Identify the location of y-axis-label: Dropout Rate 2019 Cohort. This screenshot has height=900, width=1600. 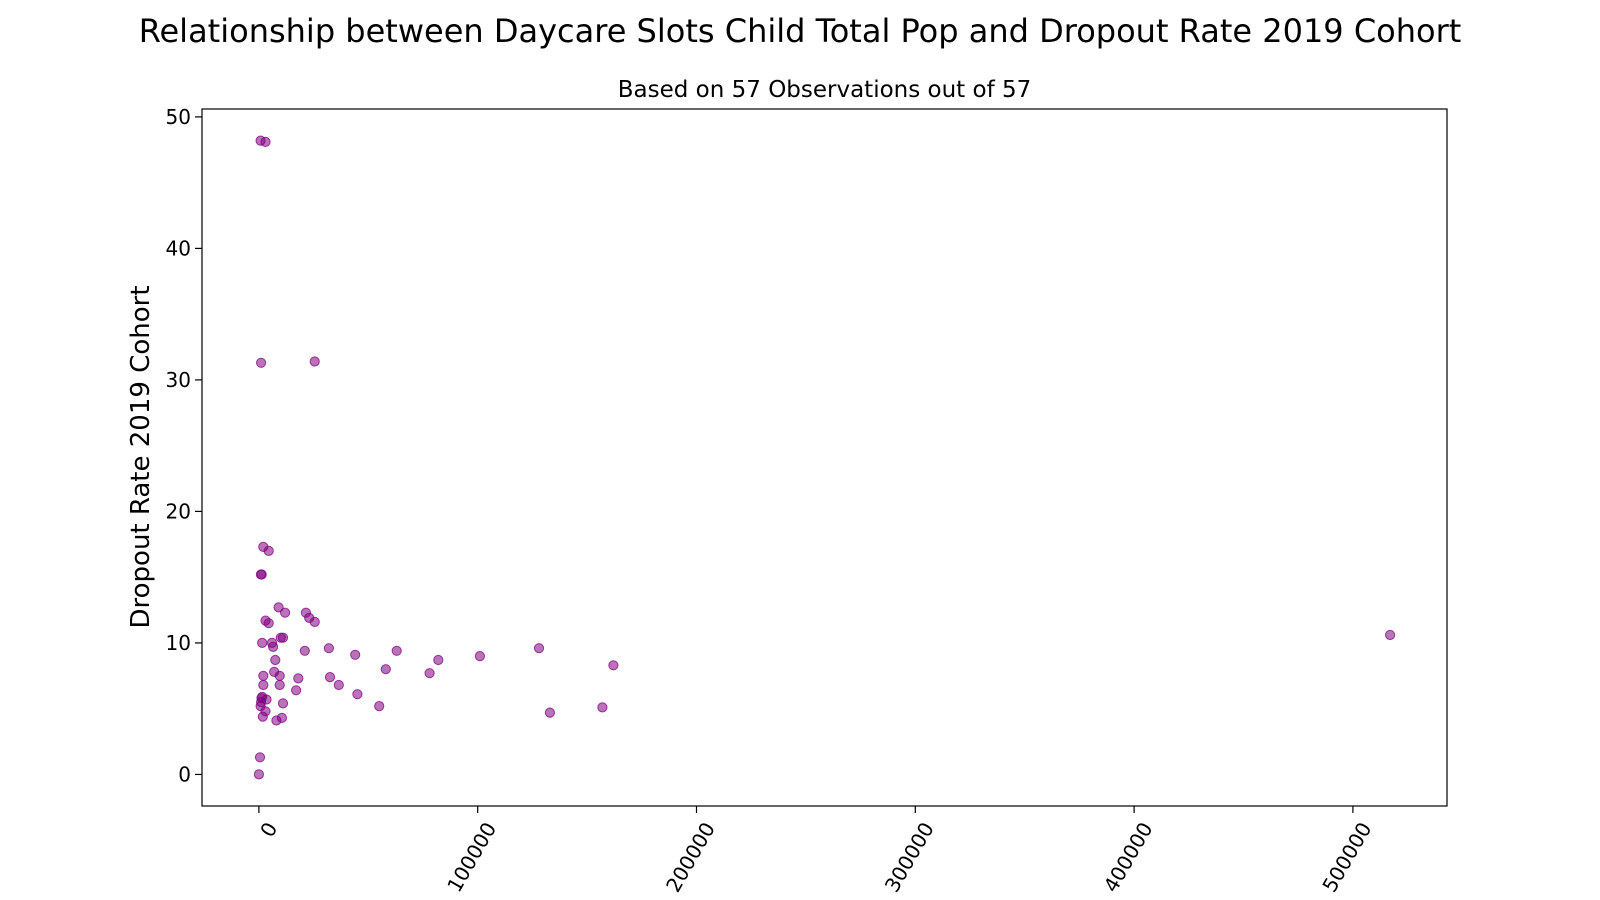
(141, 456).